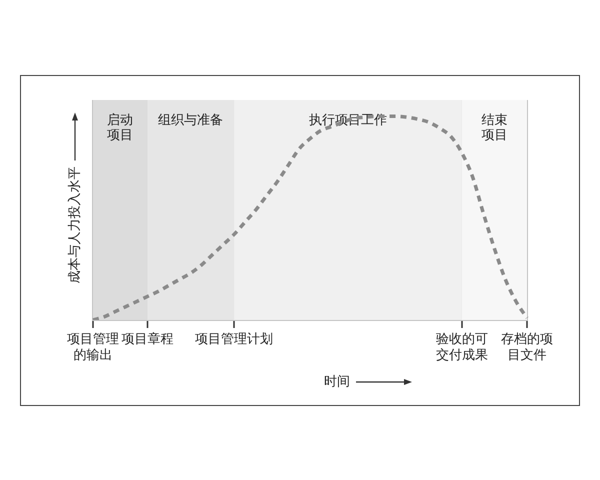  What do you see at coordinates (462, 347) in the screenshot?
I see `x-tick-label: 验收的可交付成果` at bounding box center [462, 347].